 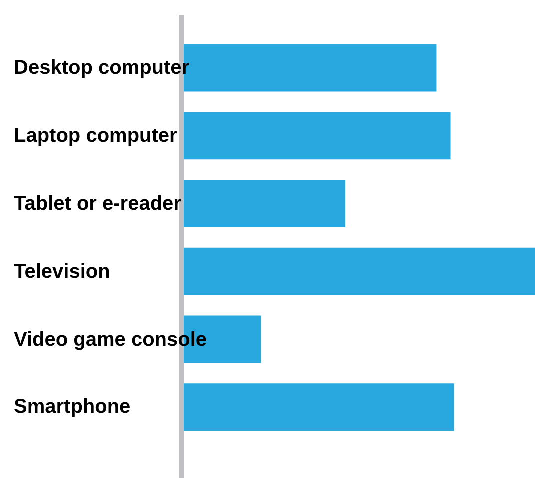 I want to click on y-tick-label: Television, so click(x=62, y=272).